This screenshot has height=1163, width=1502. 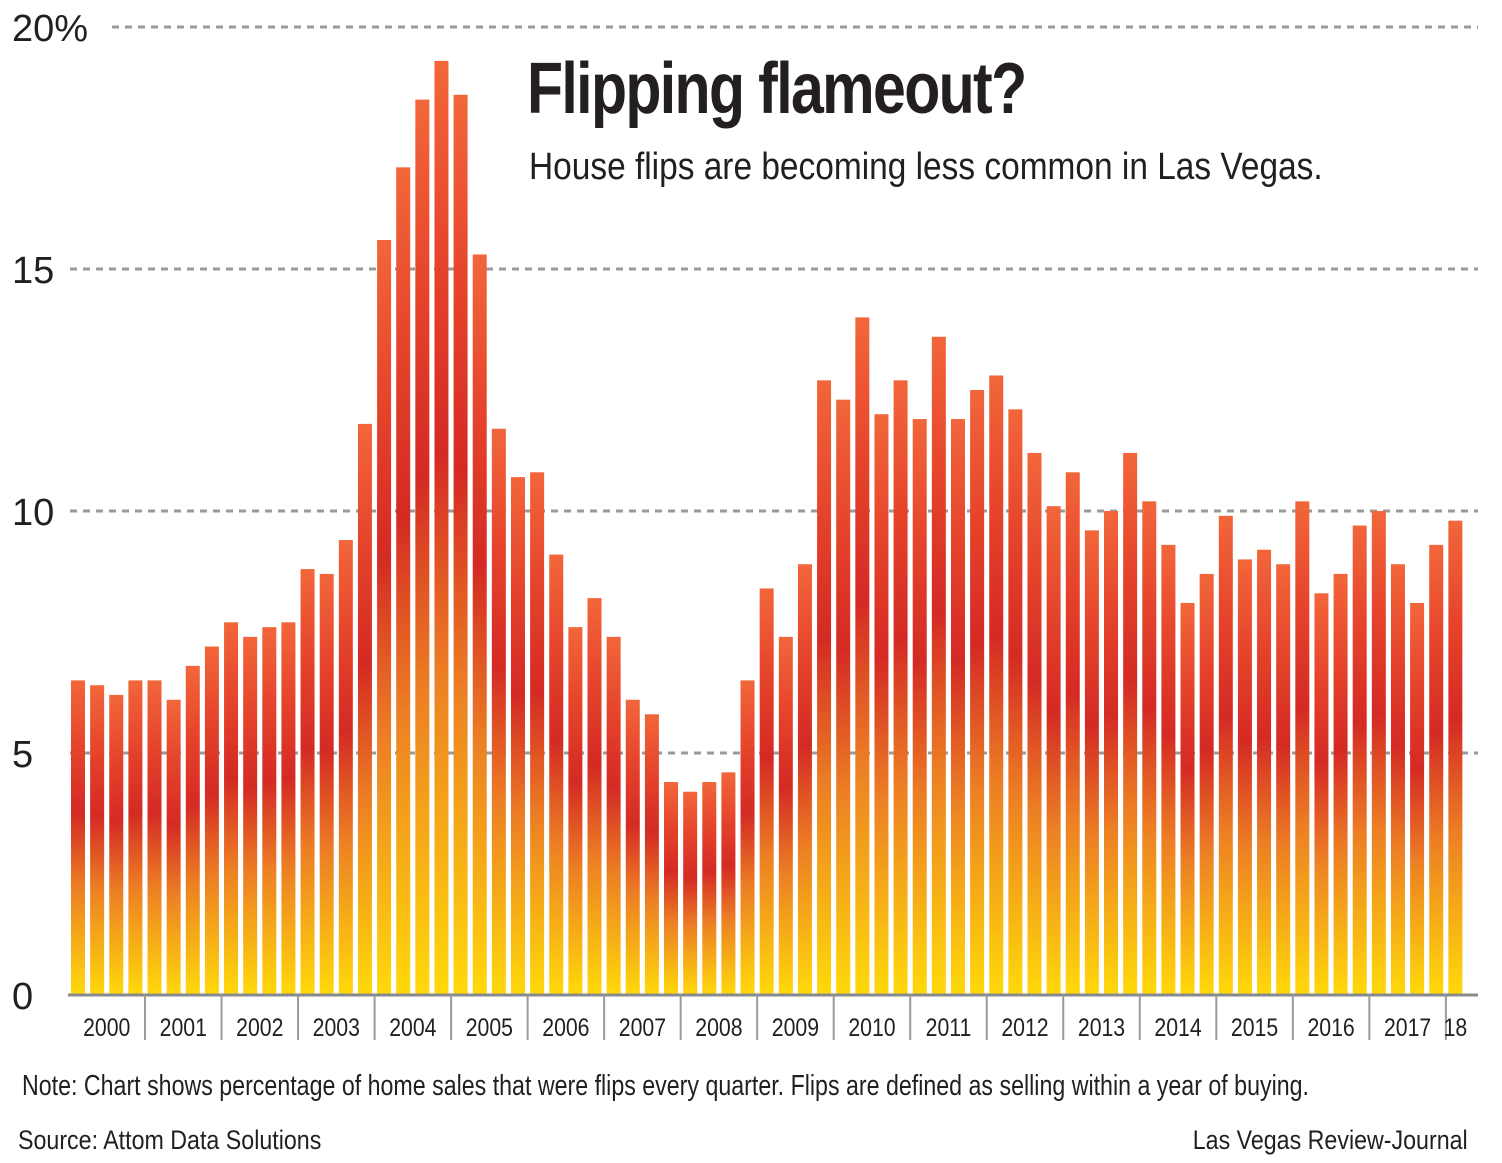 I want to click on x-tick-label: 2008, so click(x=718, y=1027).